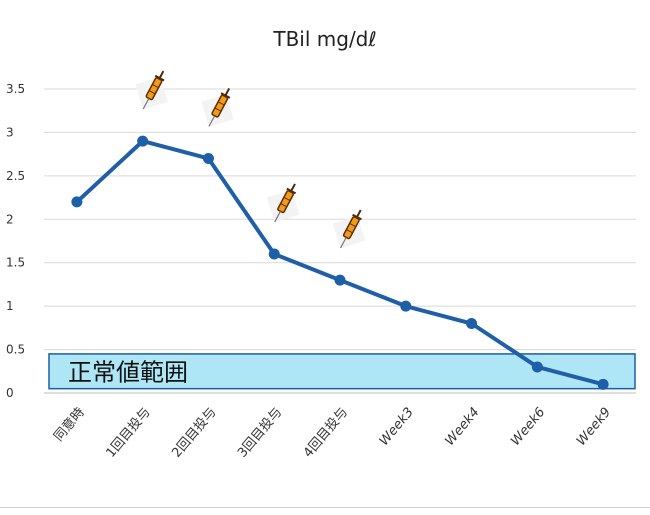 The width and height of the screenshot is (650, 515). I want to click on x-tick-label: Week4, so click(462, 427).